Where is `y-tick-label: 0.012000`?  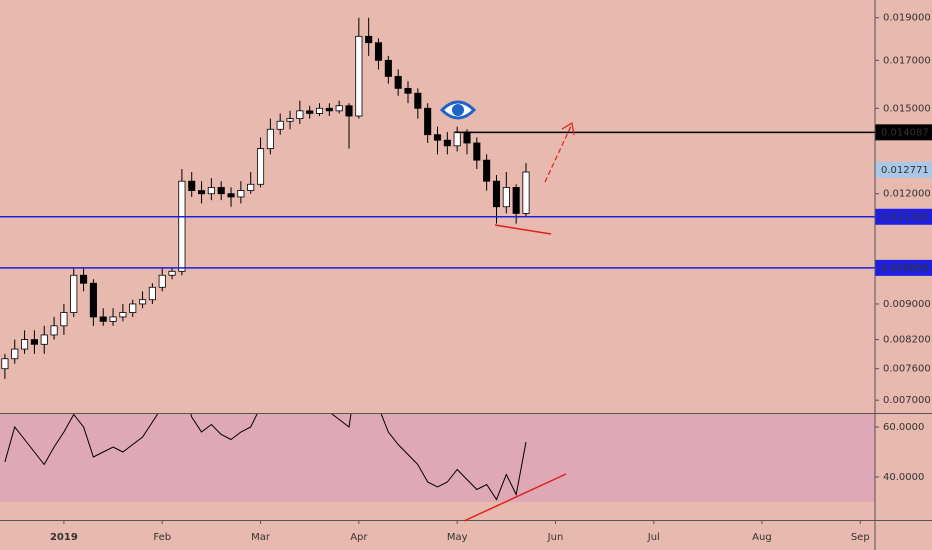 y-tick-label: 0.012000 is located at coordinates (907, 194).